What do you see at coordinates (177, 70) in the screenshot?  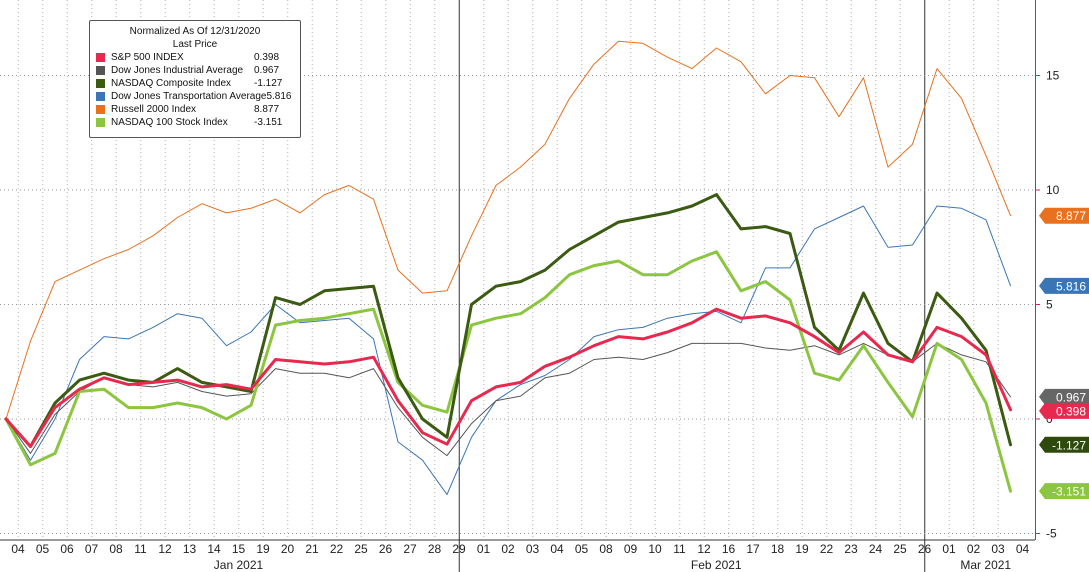 I see `legend-label: Dow Jones Industrial Average` at bounding box center [177, 70].